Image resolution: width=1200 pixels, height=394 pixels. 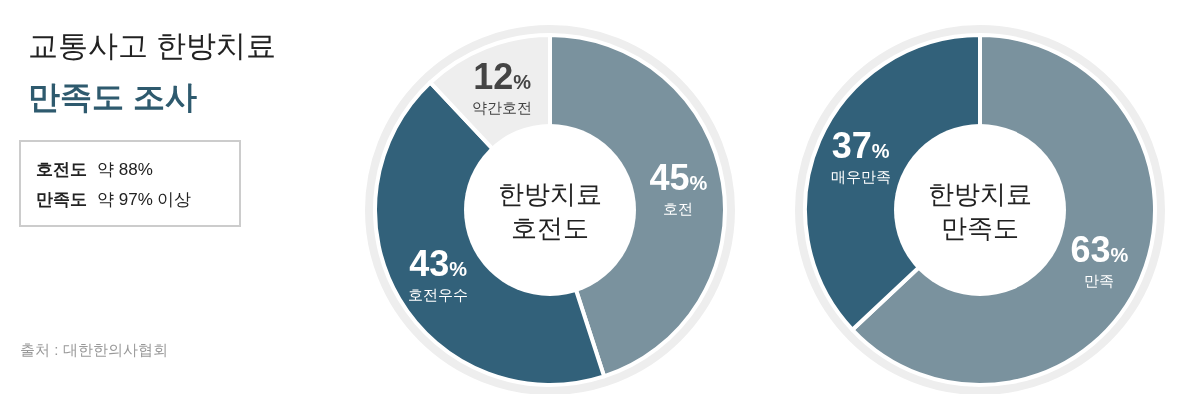 I want to click on source-note: 출처 : 대한한의사협회, so click(x=94, y=349).